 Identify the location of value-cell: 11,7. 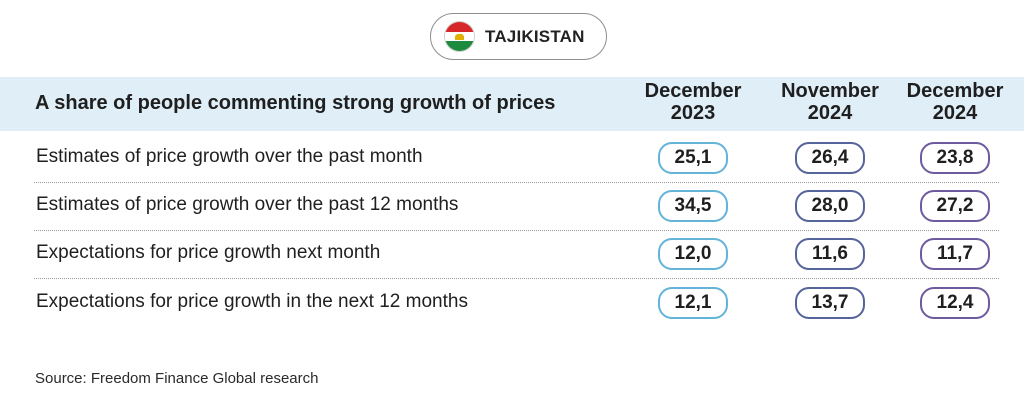
(955, 254).